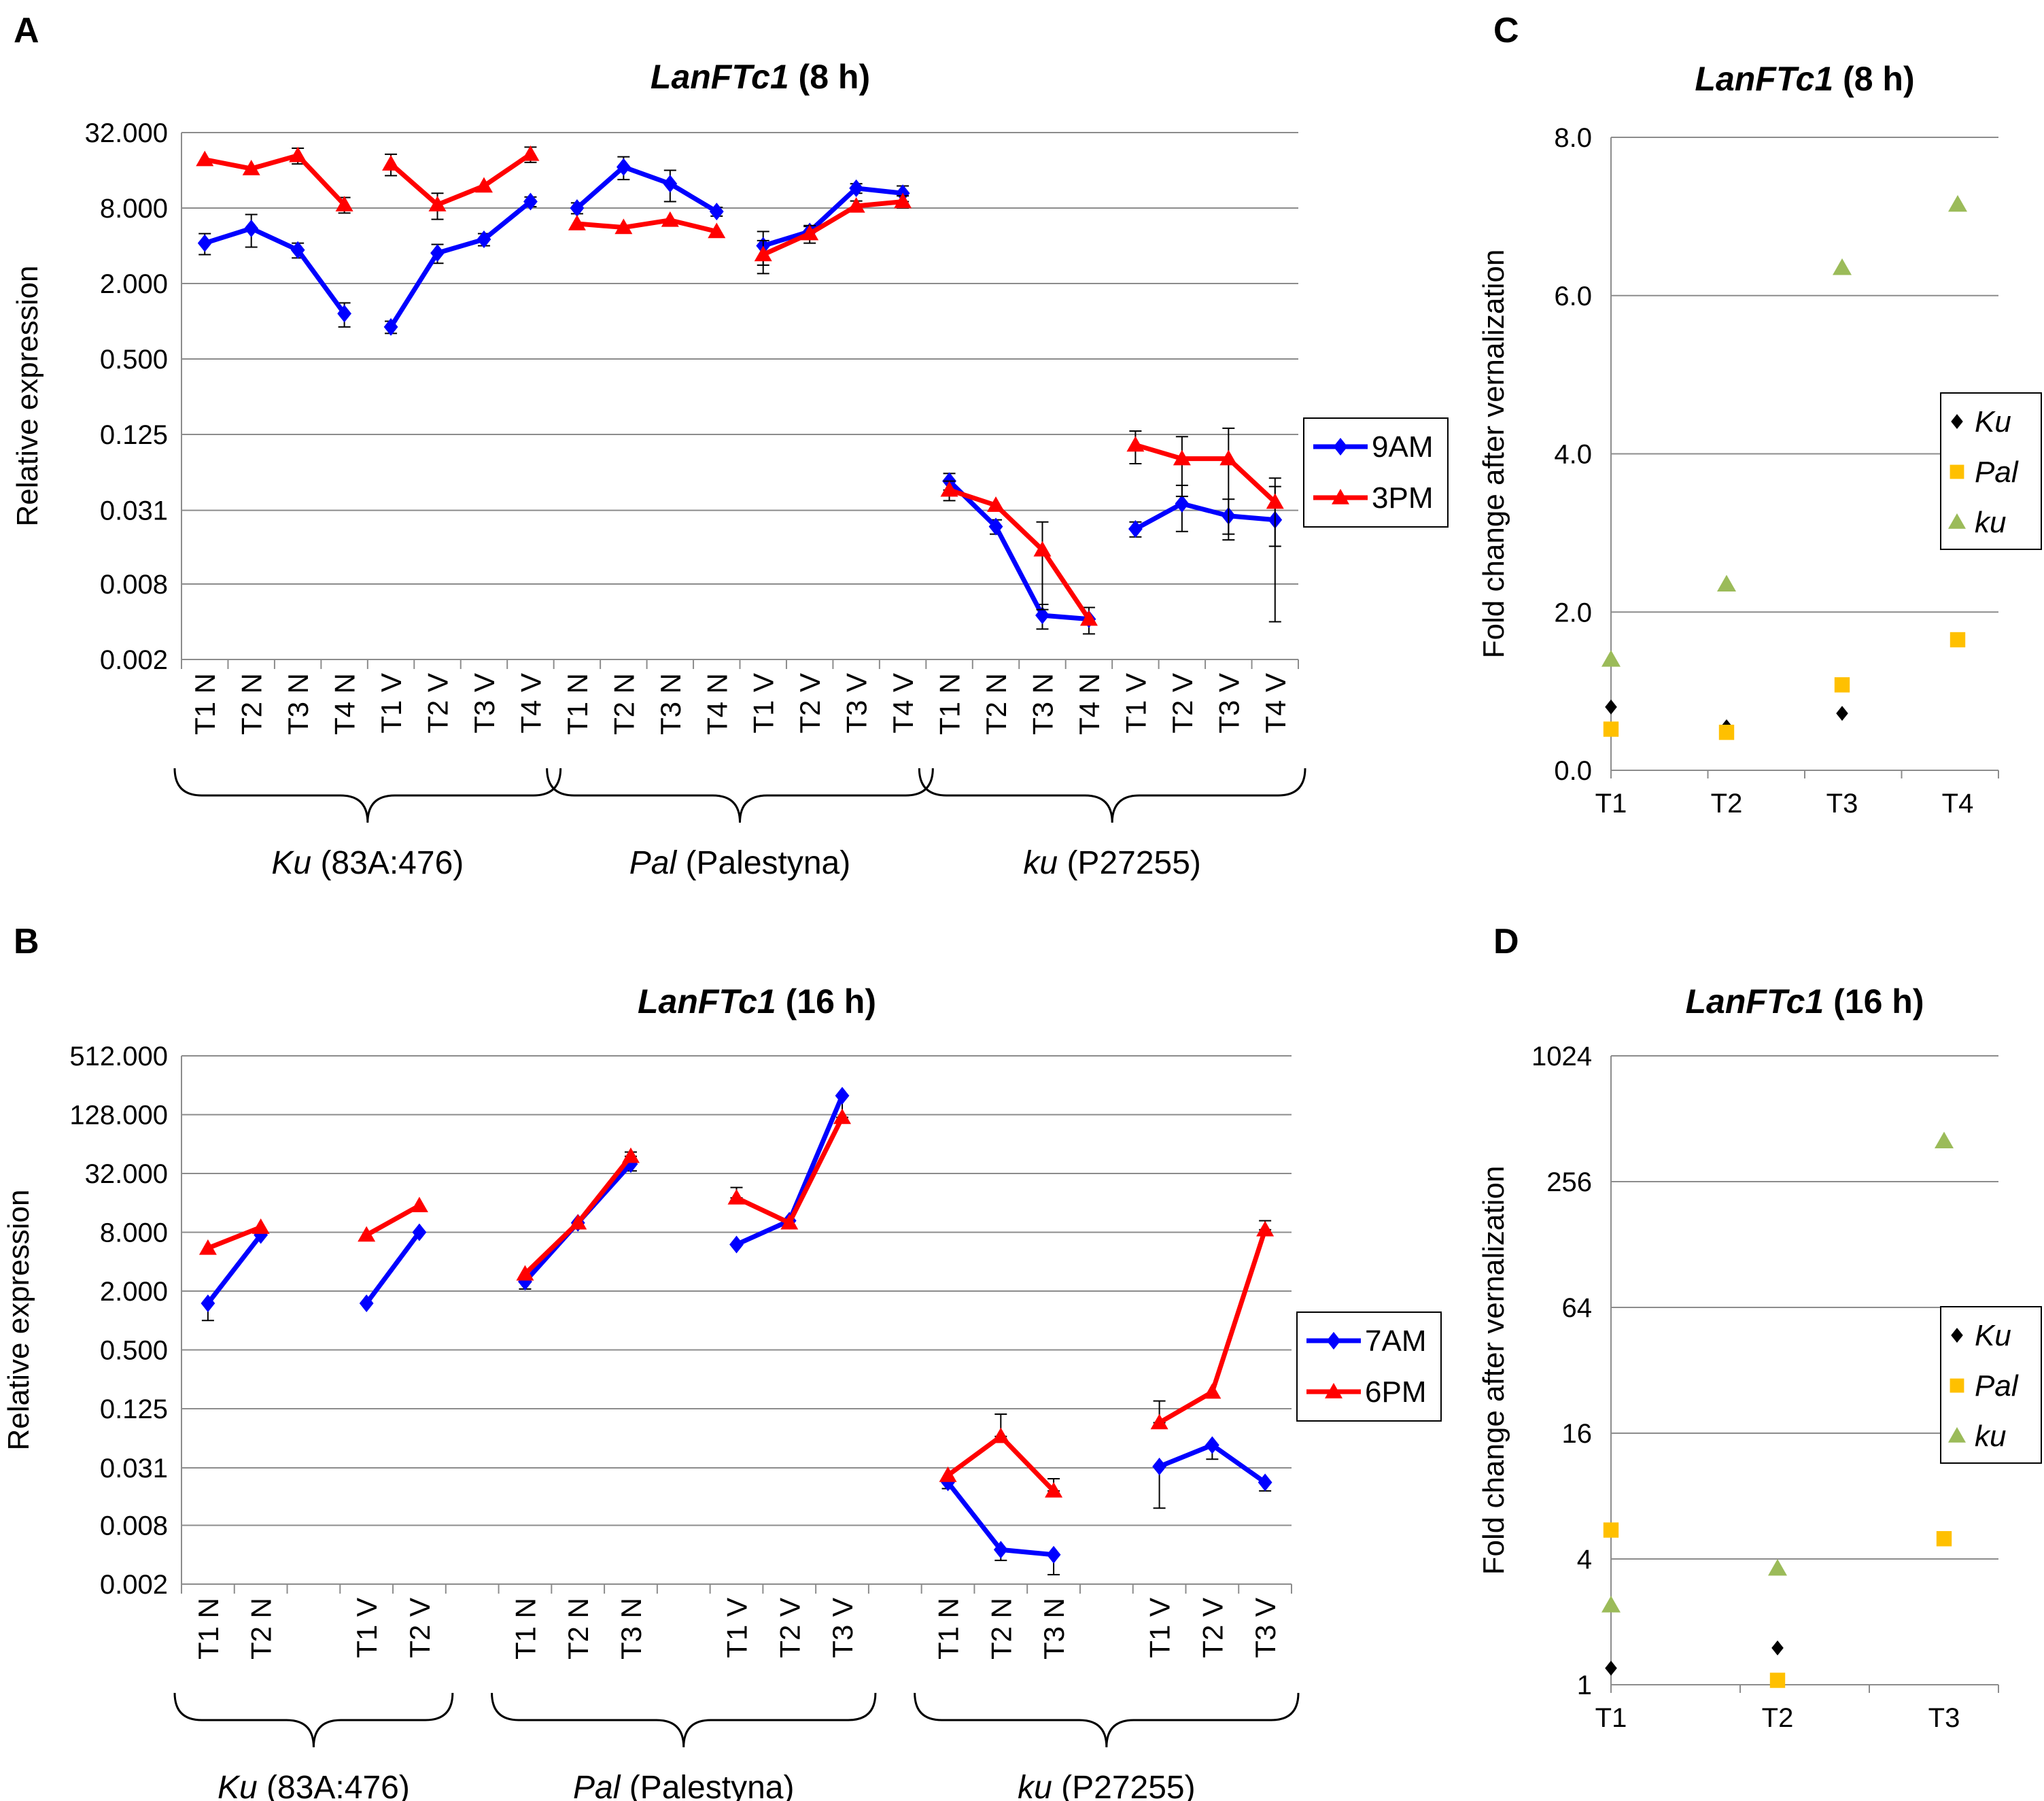 The width and height of the screenshot is (2044, 1801). I want to click on y-tick-label: 0.008, so click(134, 585).